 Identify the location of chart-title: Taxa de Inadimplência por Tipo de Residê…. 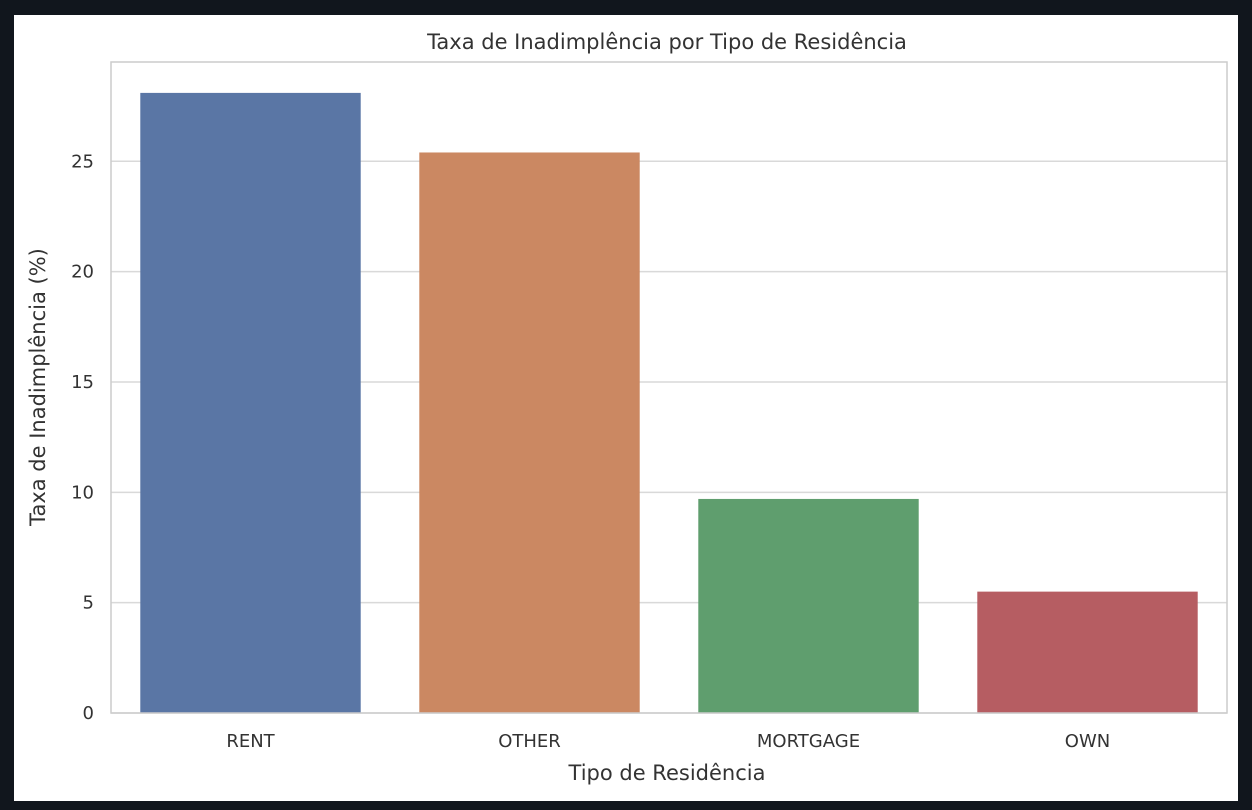
(666, 42).